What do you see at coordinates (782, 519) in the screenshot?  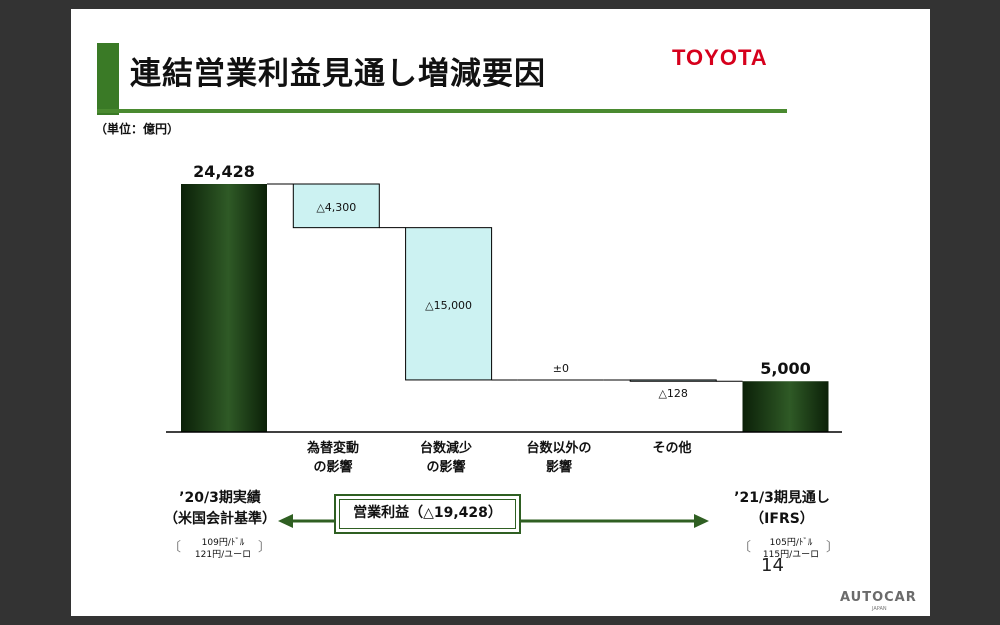 I see `right-period-line2: （IFRS）` at bounding box center [782, 519].